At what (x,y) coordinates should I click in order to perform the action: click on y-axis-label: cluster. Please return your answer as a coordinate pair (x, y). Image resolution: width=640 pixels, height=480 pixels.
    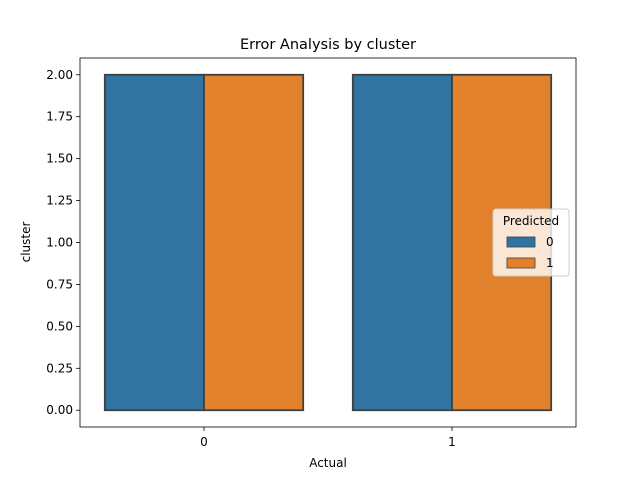
    Looking at the image, I should click on (26, 242).